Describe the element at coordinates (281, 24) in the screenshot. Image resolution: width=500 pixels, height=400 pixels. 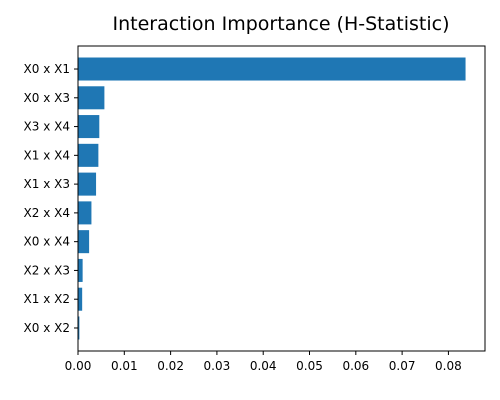
I see `chart-title: Interaction Importance (H-Statistic)` at that location.